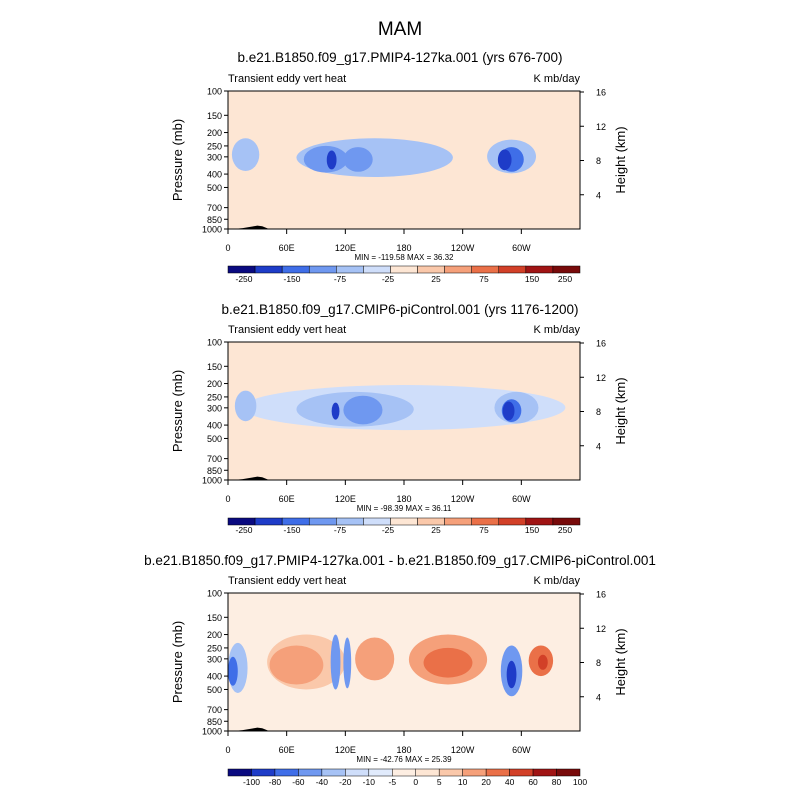 The width and height of the screenshot is (800, 800). What do you see at coordinates (532, 530) in the screenshot?
I see `colorbar-label: 150` at bounding box center [532, 530].